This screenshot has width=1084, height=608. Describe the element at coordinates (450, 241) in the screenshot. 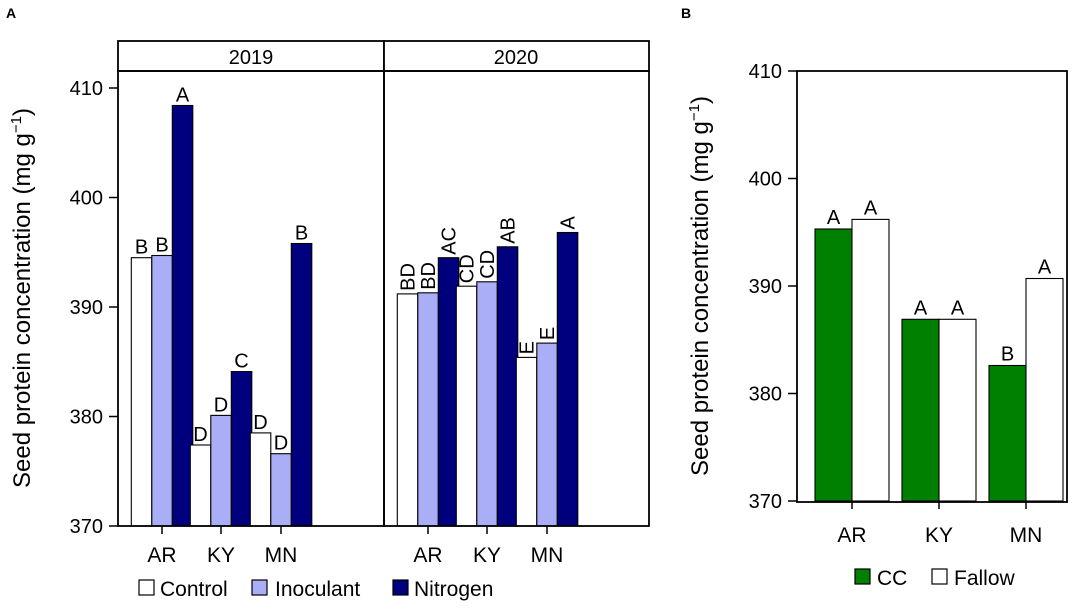

I see `sig-letter-2020-ar-nitrogen: AC` at that location.